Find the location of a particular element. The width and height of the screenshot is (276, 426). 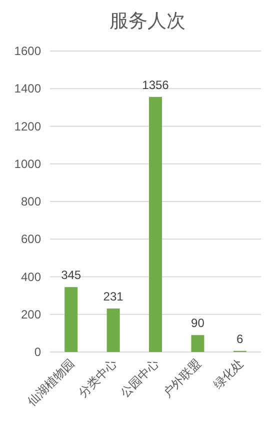

data-label: 1356 is located at coordinates (156, 85).